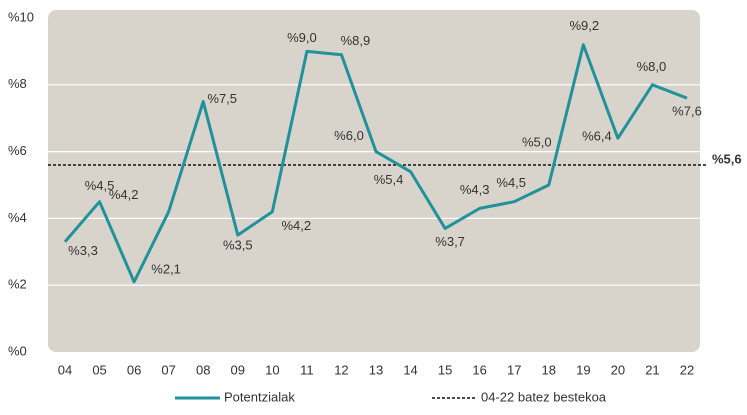  I want to click on legend-label: 04-22 batez bestekoa, so click(544, 396).